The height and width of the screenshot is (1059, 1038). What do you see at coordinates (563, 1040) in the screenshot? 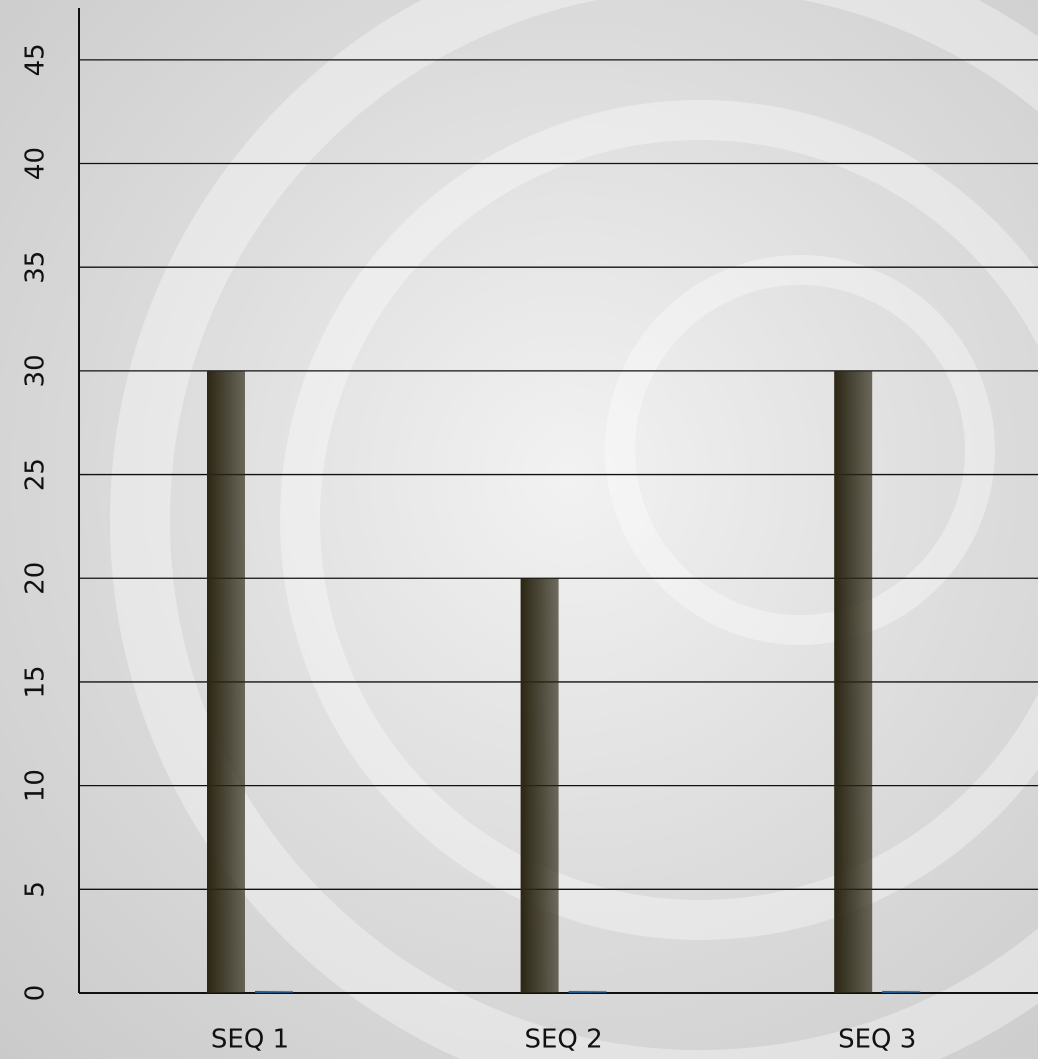
I see `x-tick-label: SEQ 2` at bounding box center [563, 1040].